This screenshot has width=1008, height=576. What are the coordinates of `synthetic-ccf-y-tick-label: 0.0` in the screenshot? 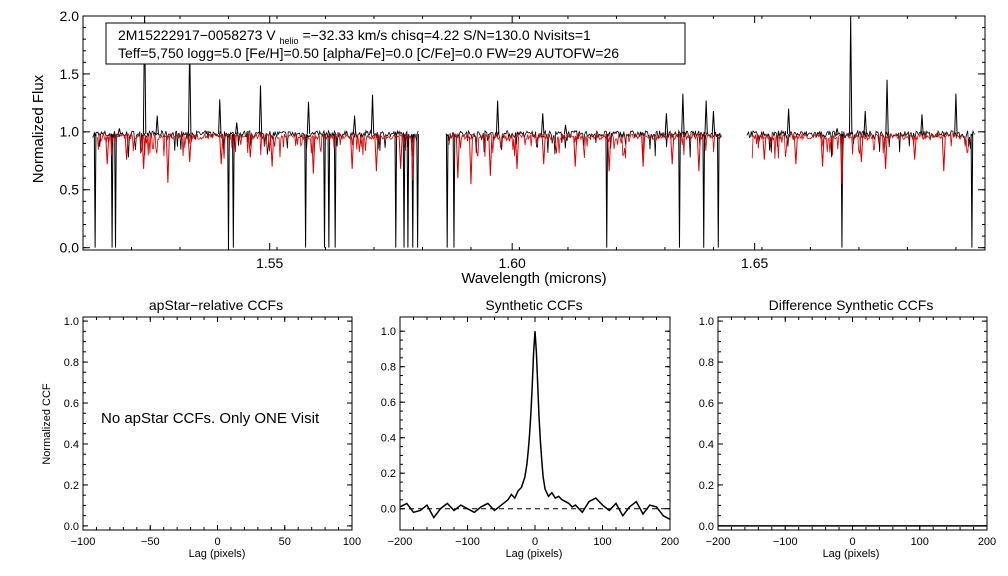 It's located at (388, 510).